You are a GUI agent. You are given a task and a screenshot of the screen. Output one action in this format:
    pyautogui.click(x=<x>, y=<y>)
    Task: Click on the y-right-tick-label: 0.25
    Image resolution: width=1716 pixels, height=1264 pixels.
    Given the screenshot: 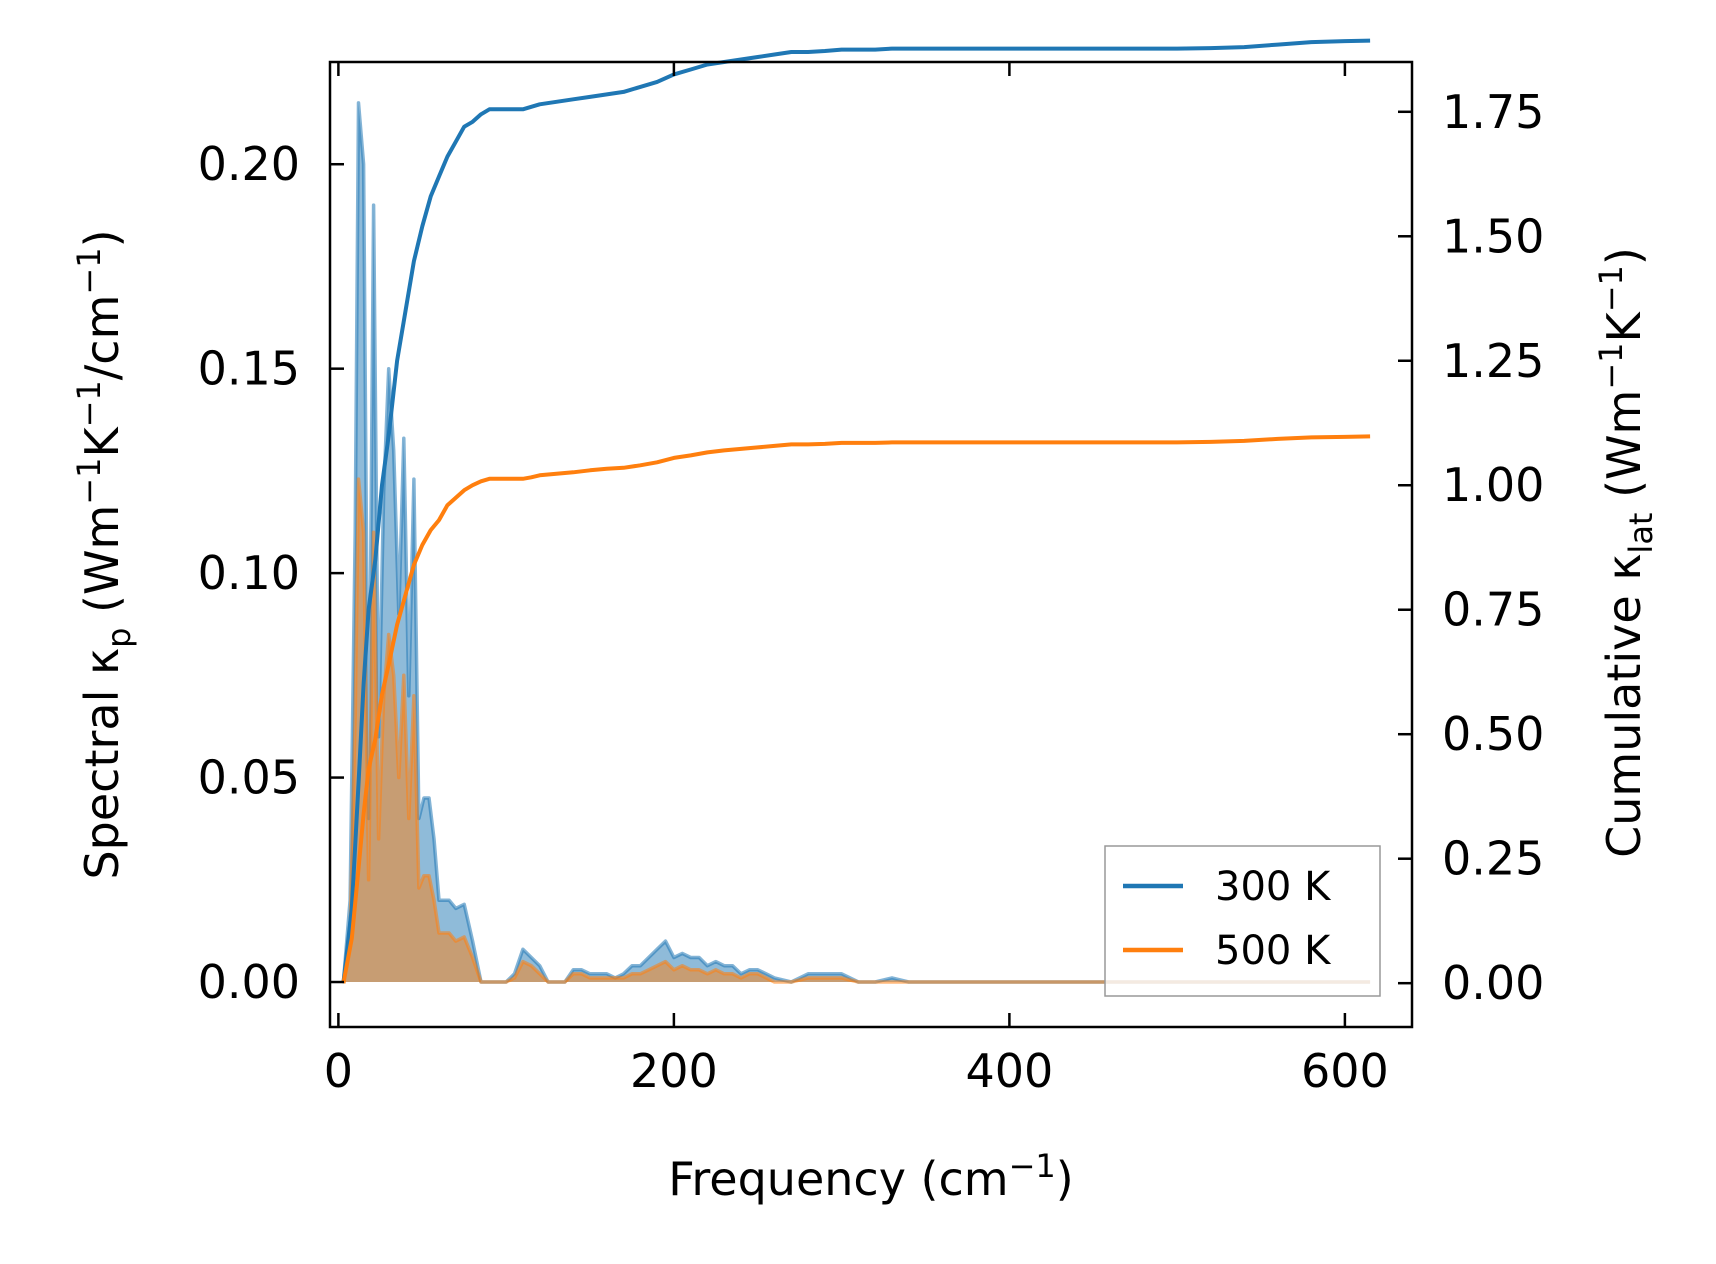 What is the action you would take?
    pyautogui.click(x=1493, y=859)
    